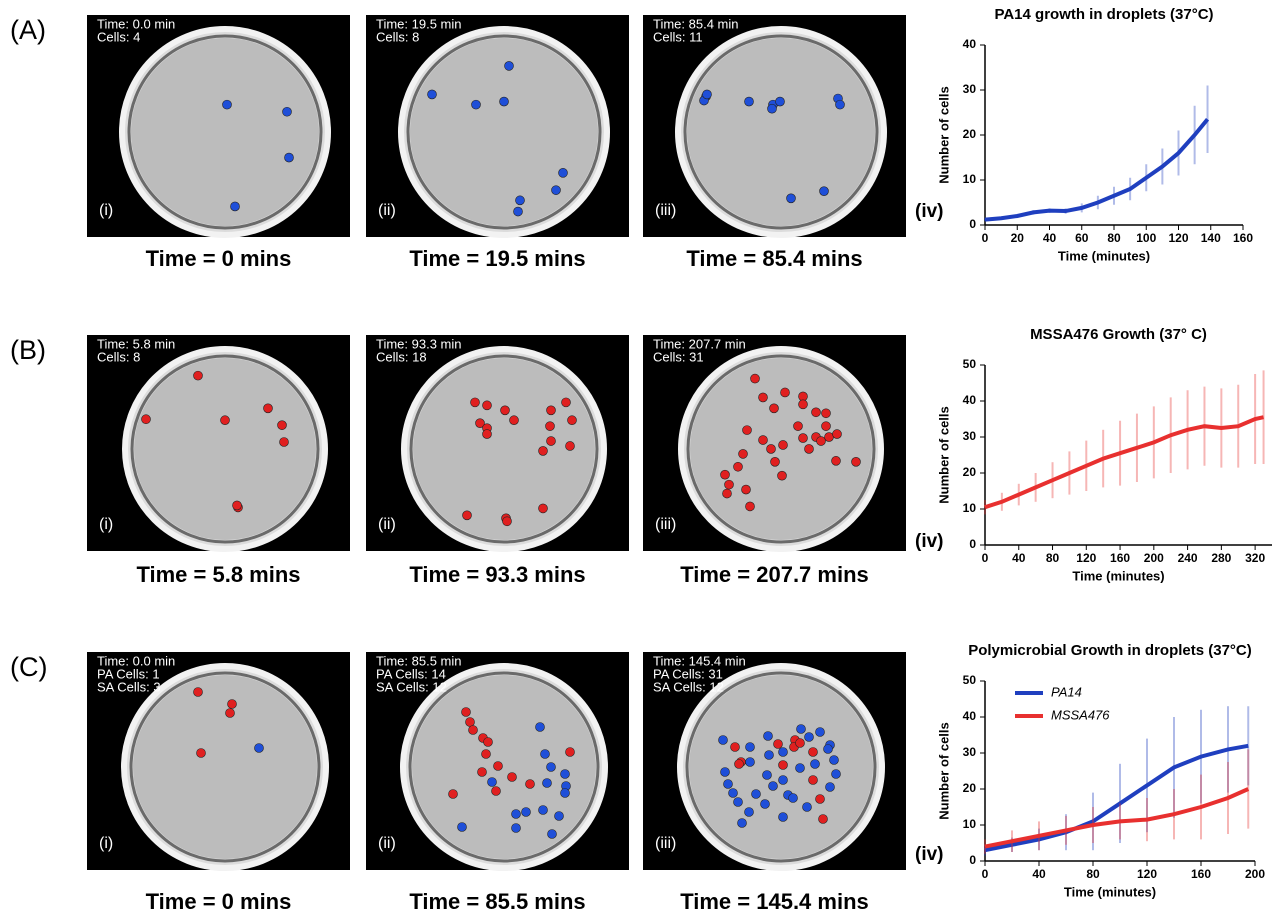 Image resolution: width=1287 pixels, height=921 pixels. Describe the element at coordinates (1110, 650) in the screenshot. I see `chart-title: Polymicrobial Growth in droplets (37°C)` at that location.